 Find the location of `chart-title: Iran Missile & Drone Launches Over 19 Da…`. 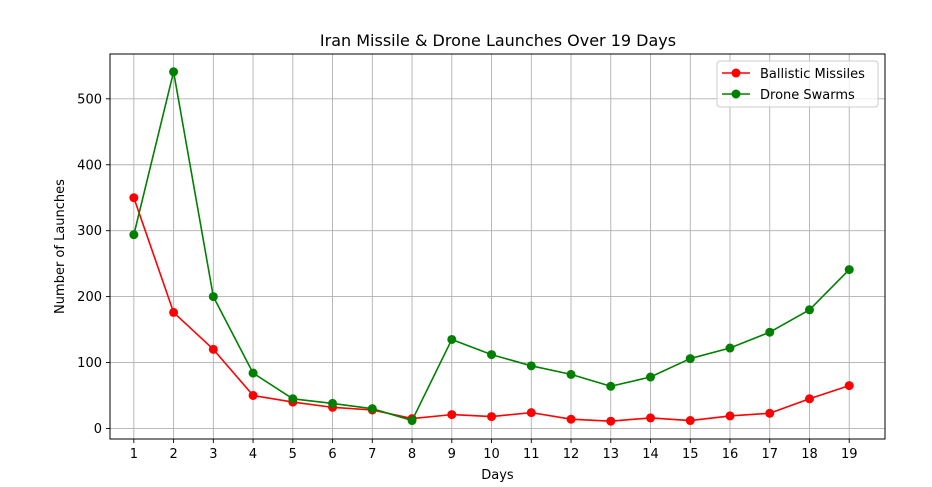

chart-title: Iran Missile & Drone Launches Over 19 Da… is located at coordinates (498, 40).